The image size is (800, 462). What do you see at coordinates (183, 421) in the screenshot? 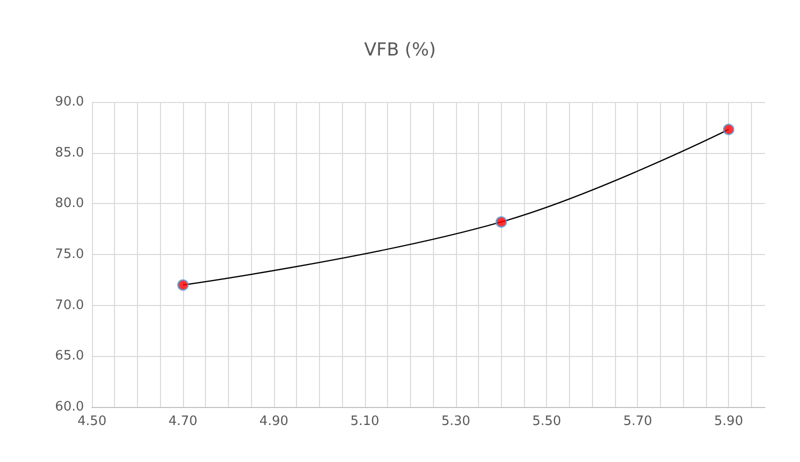
I see `x-tick-label: 4.70` at bounding box center [183, 421].